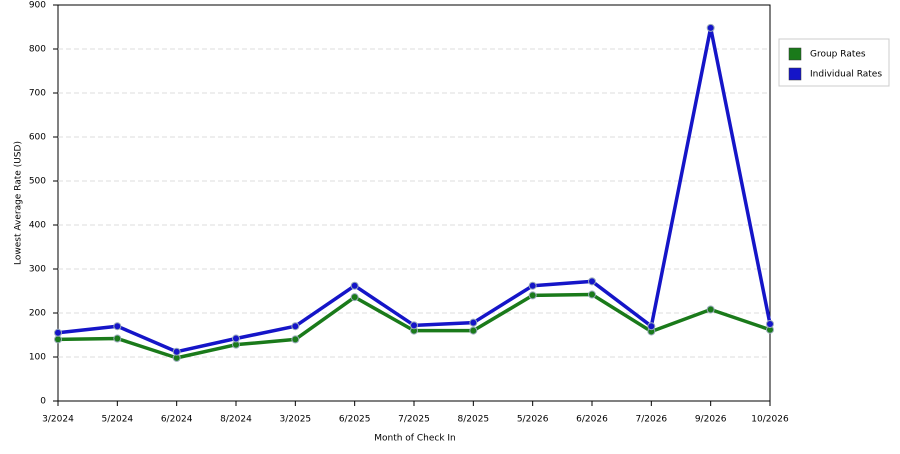  Describe the element at coordinates (37, 182) in the screenshot. I see `y-tick-label: 500` at that location.